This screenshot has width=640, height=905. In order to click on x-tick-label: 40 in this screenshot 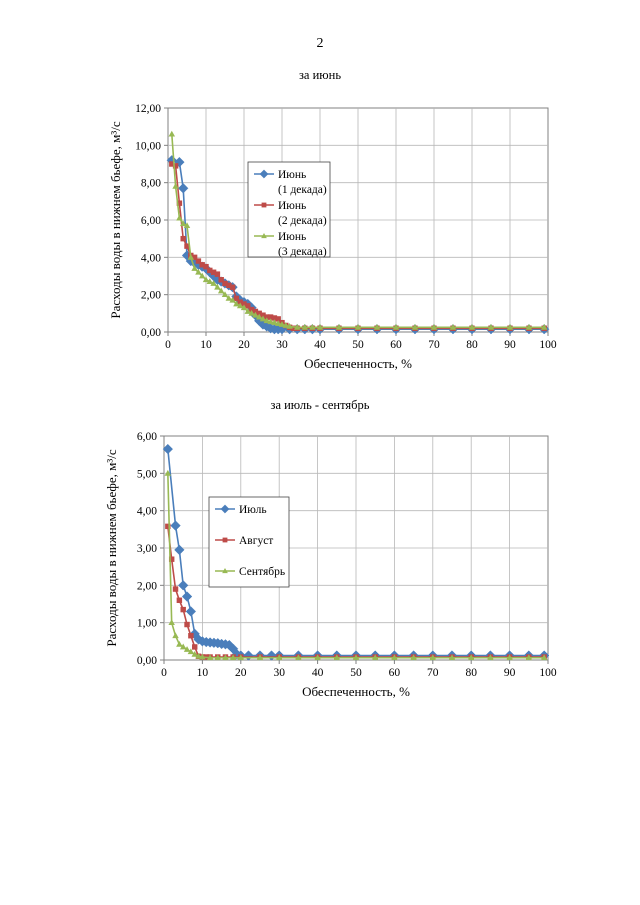, I will do `click(318, 673)`.